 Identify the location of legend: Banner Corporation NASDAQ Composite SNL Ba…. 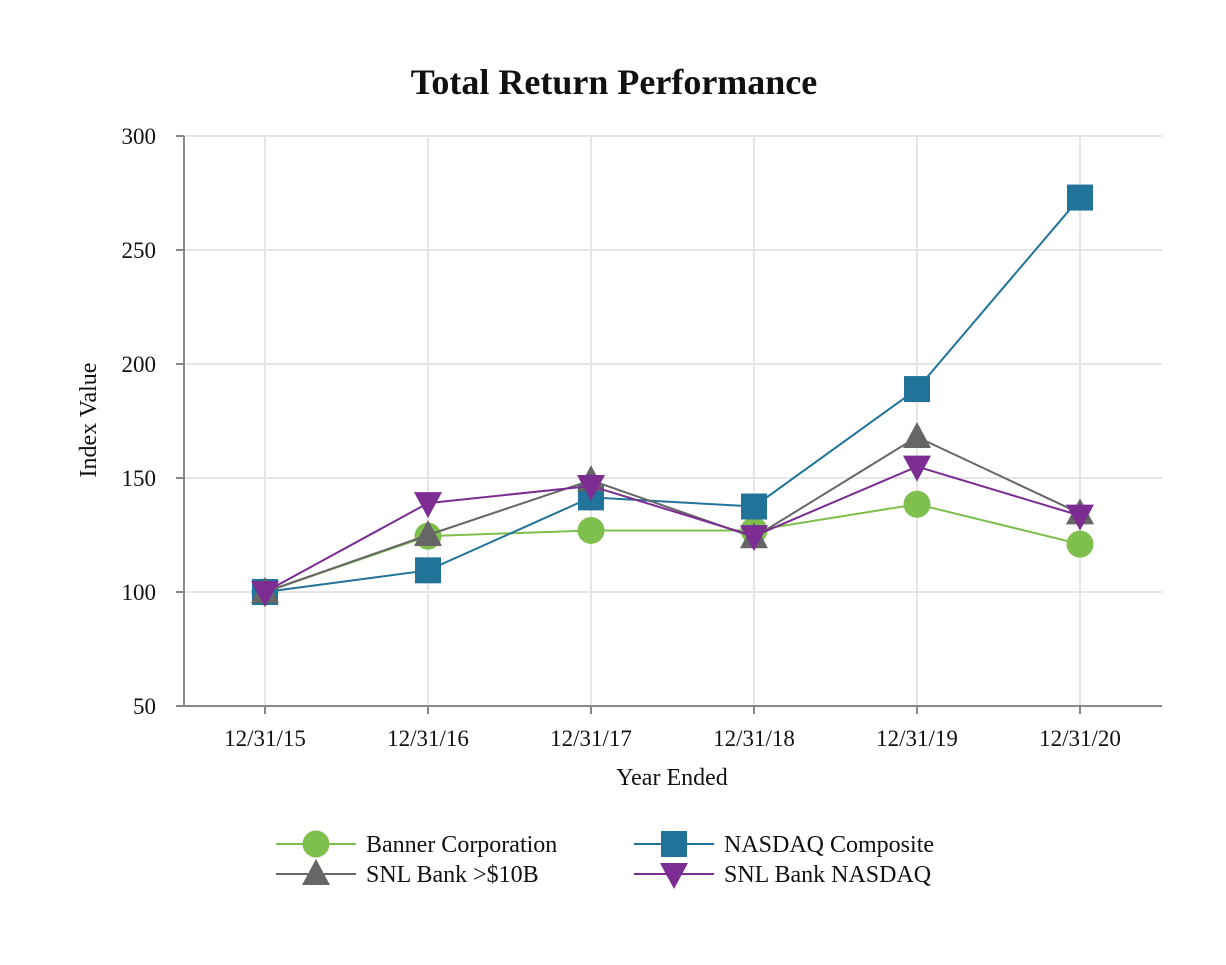
(605, 859).